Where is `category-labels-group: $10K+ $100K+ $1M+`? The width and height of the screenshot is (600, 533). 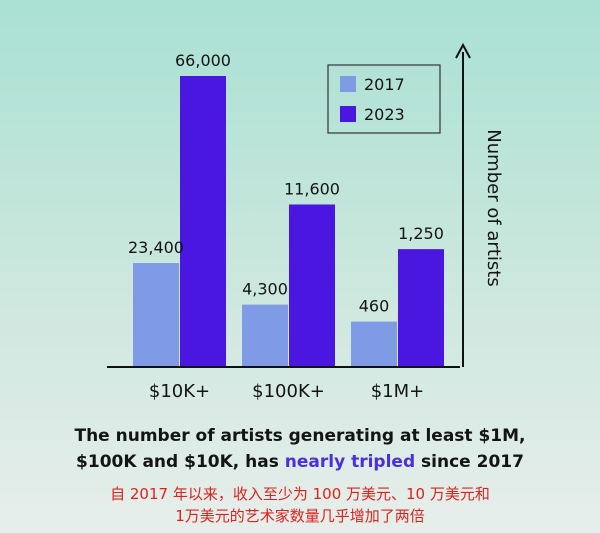
category-labels-group: $10K+ $100K+ $1M+ is located at coordinates (286, 391).